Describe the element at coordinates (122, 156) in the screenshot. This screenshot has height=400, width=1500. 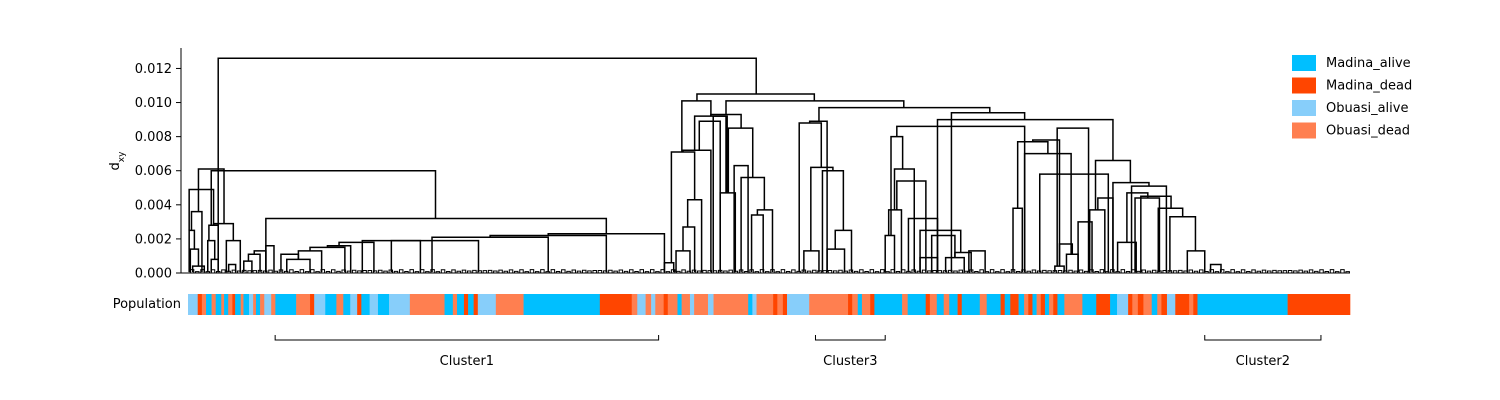
I see `y-axis-label-subscript: xy` at that location.